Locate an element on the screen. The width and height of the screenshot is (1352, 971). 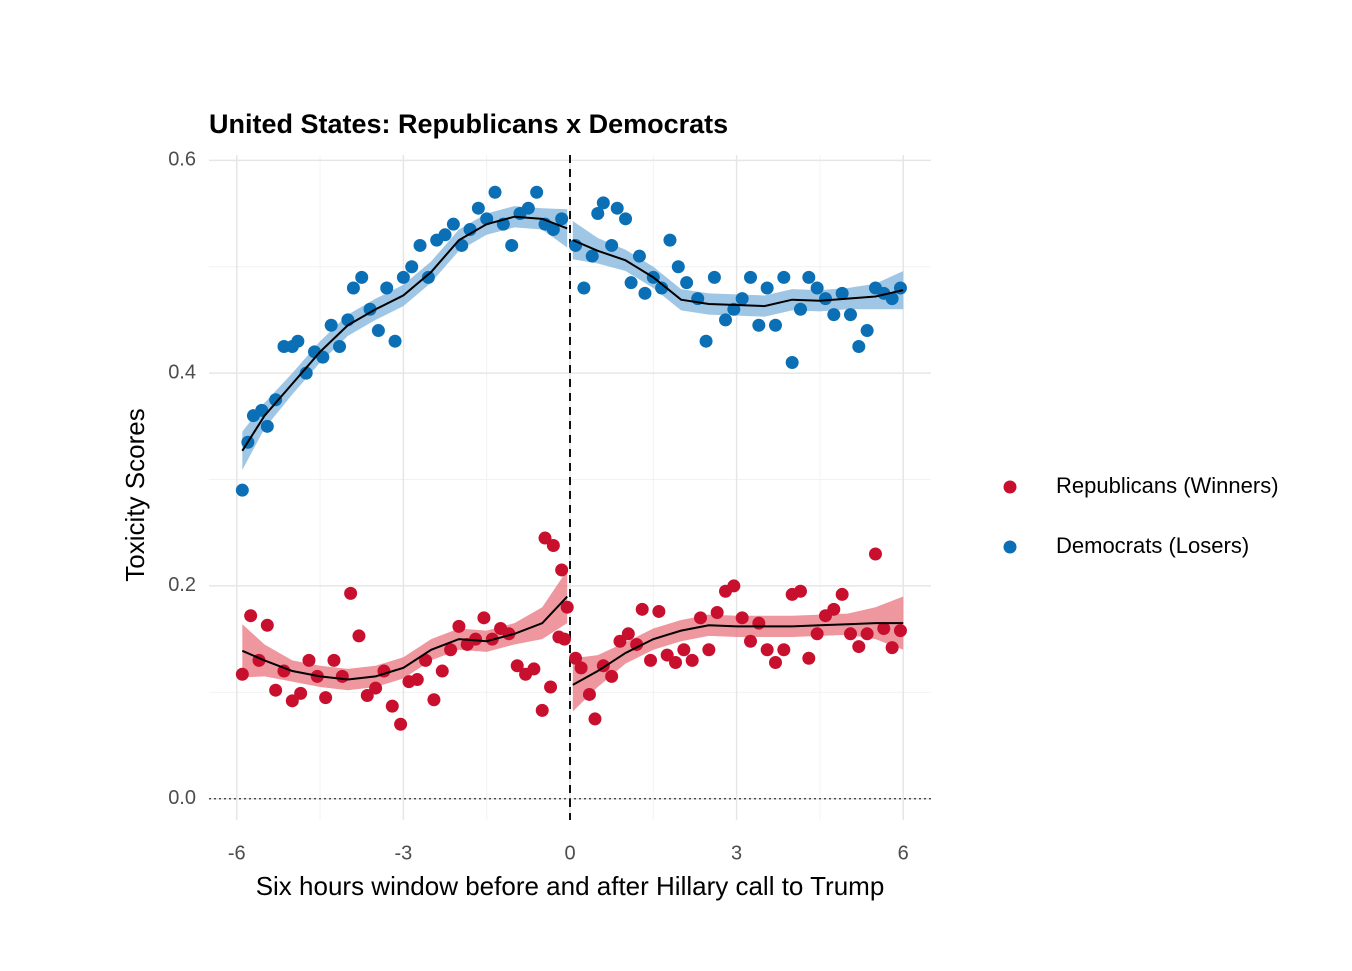
x-tick-label: 0 is located at coordinates (569, 853).